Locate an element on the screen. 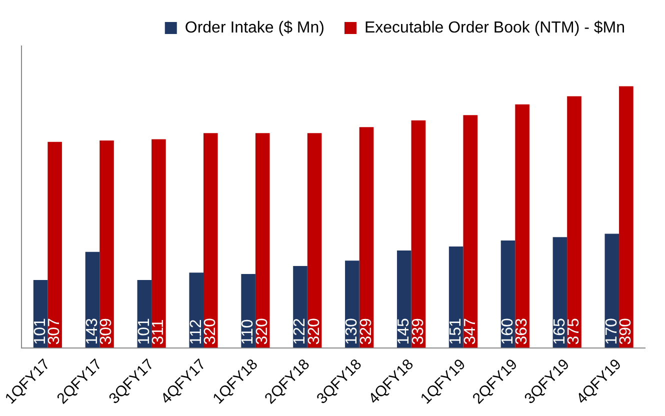 Image resolution: width=665 pixels, height=416 pixels. data-label: 347 is located at coordinates (470, 331).